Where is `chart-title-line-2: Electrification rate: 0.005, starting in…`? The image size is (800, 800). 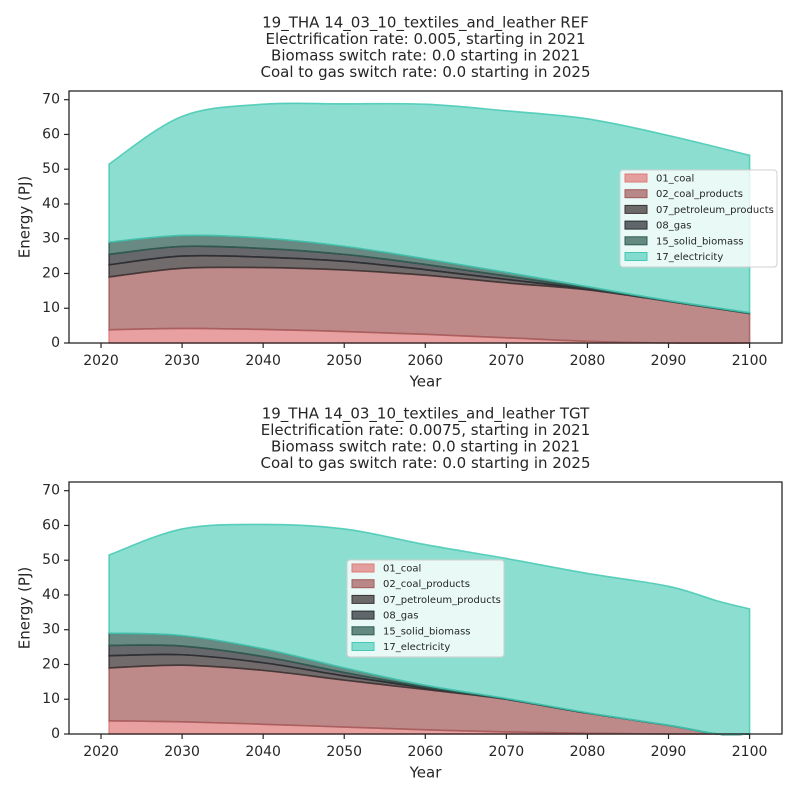
chart-title-line-2: Electrification rate: 0.005, starting in… is located at coordinates (425, 39).